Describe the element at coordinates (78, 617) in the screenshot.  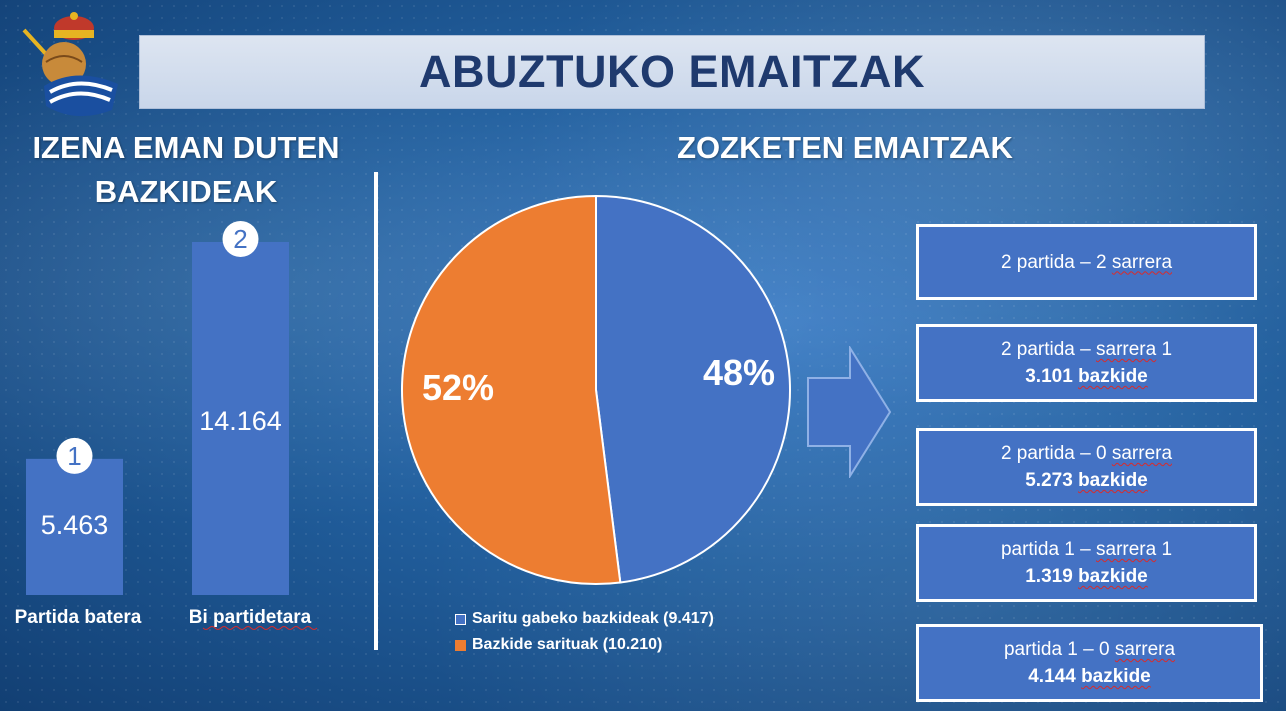
I see `bar-category-label-1: Partida batera` at that location.